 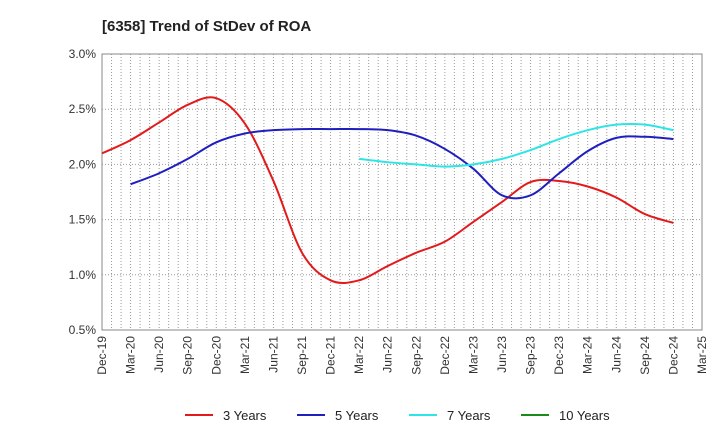 I want to click on x-tick-label: Dec-20, so click(x=216, y=355).